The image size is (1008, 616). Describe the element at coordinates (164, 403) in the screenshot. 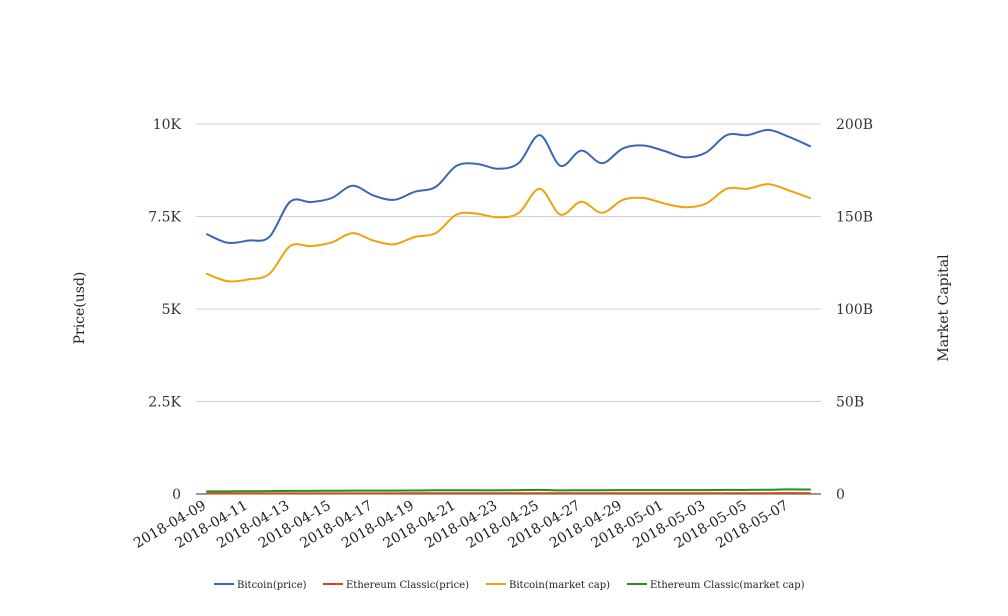

I see `left-y-tick-label: 2.5K` at that location.